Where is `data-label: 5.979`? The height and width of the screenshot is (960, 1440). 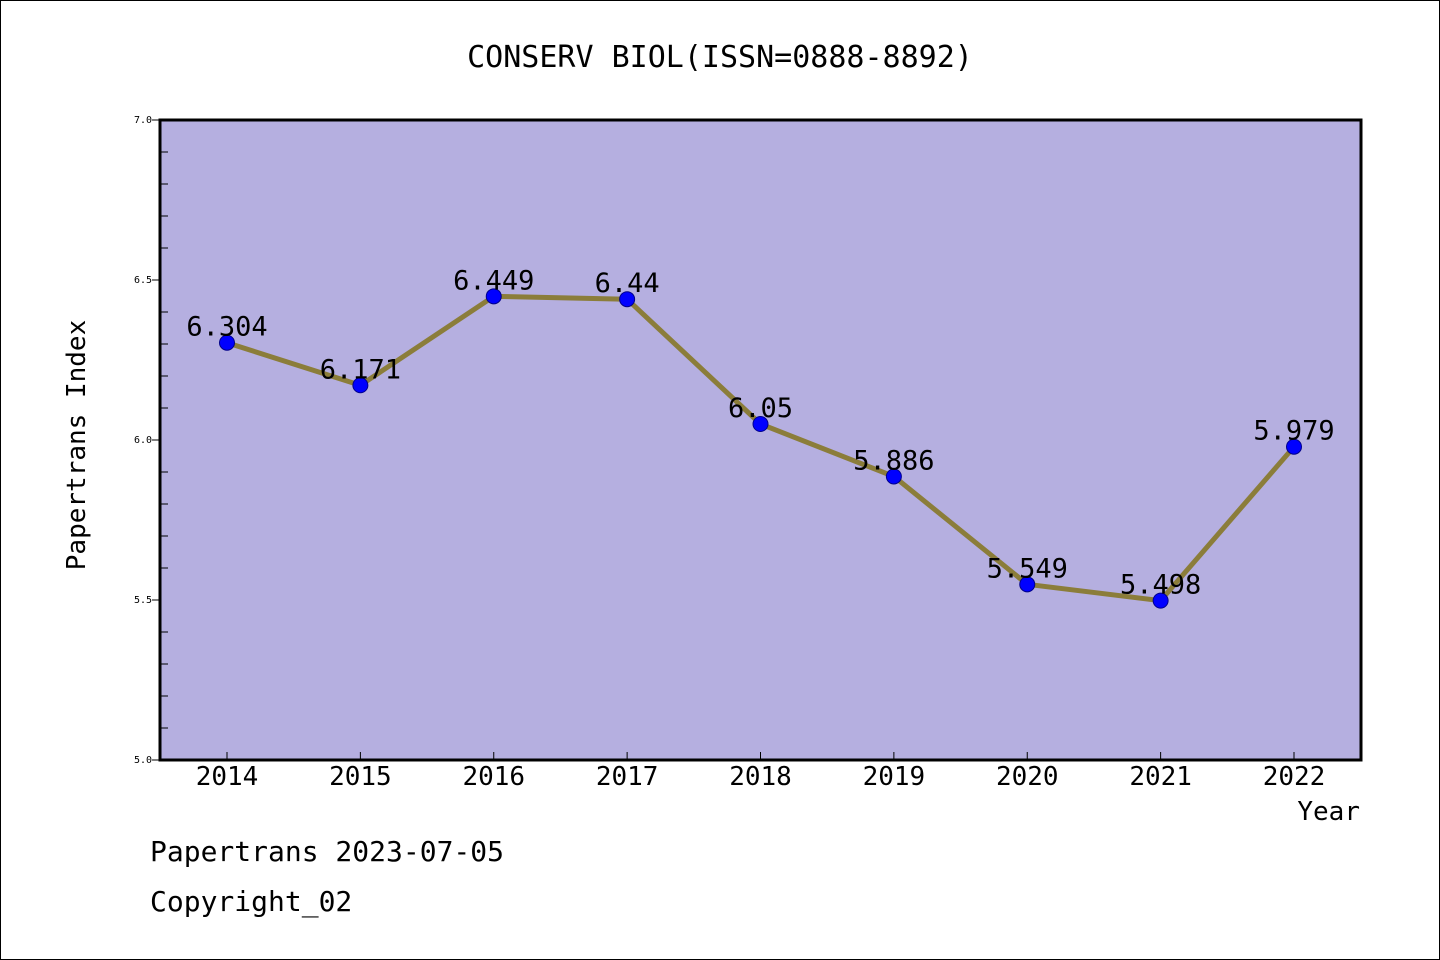 data-label: 5.979 is located at coordinates (1293, 431).